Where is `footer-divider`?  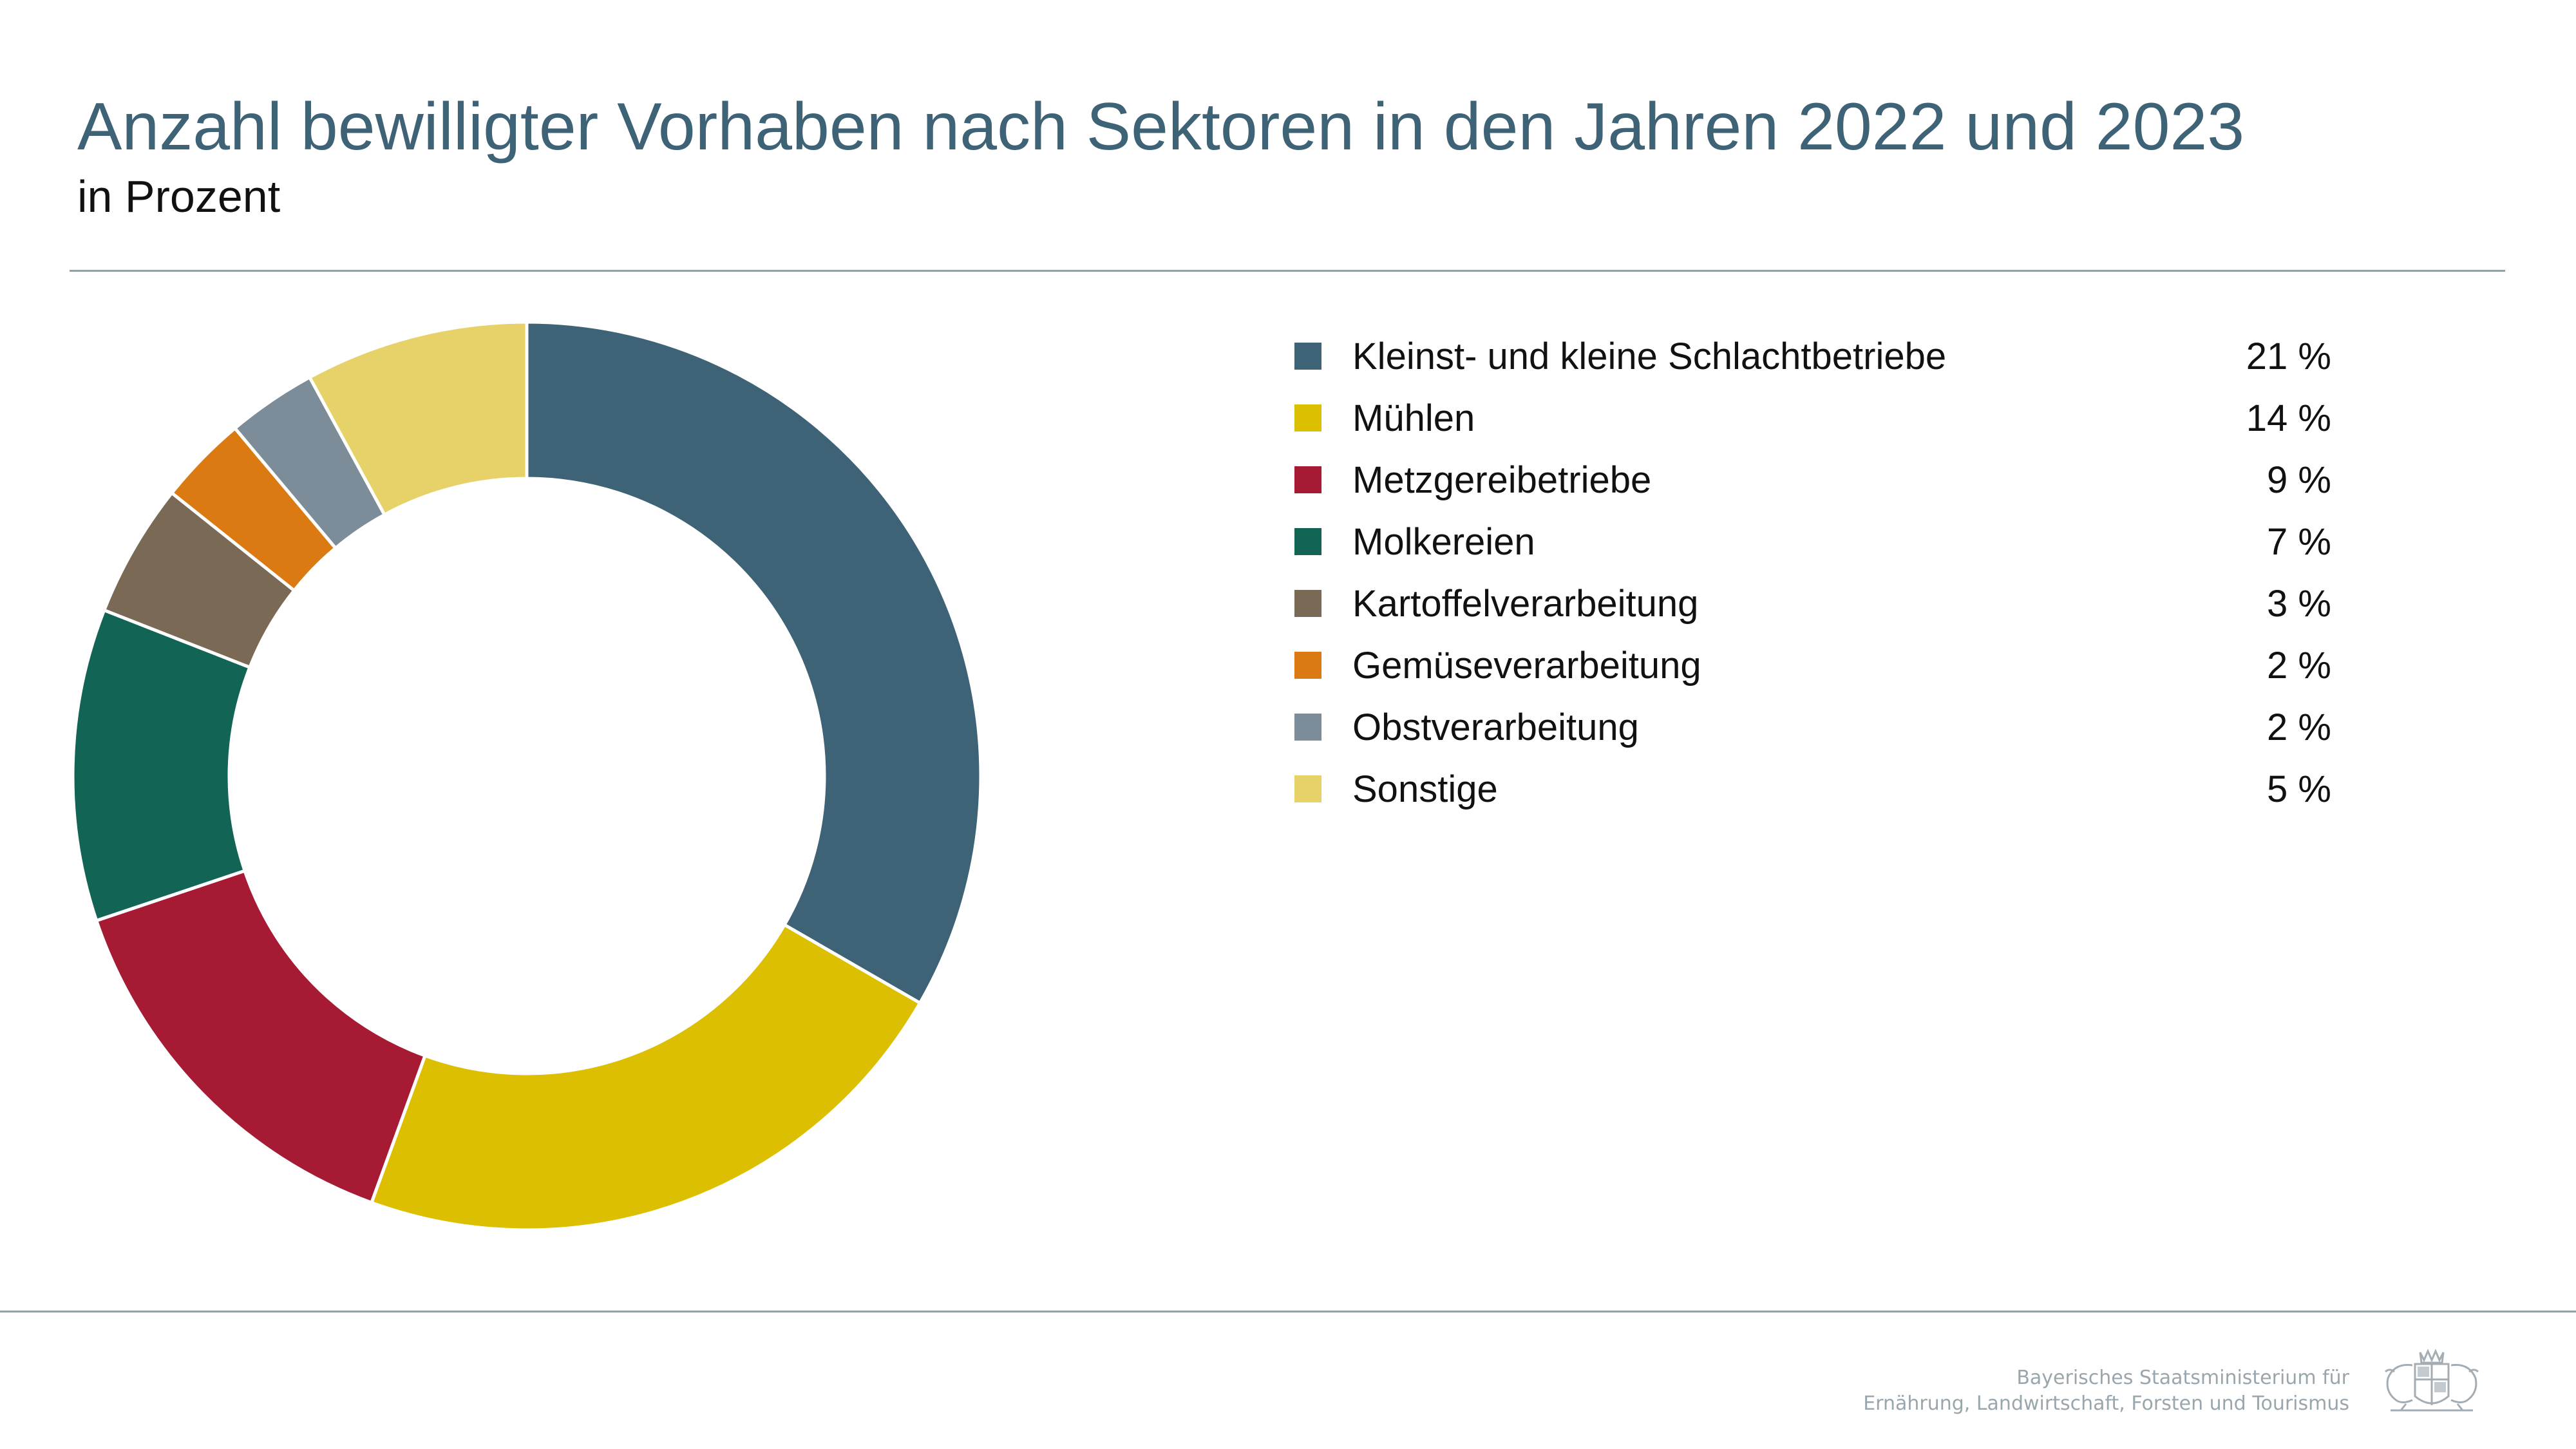 footer-divider is located at coordinates (1288, 1311).